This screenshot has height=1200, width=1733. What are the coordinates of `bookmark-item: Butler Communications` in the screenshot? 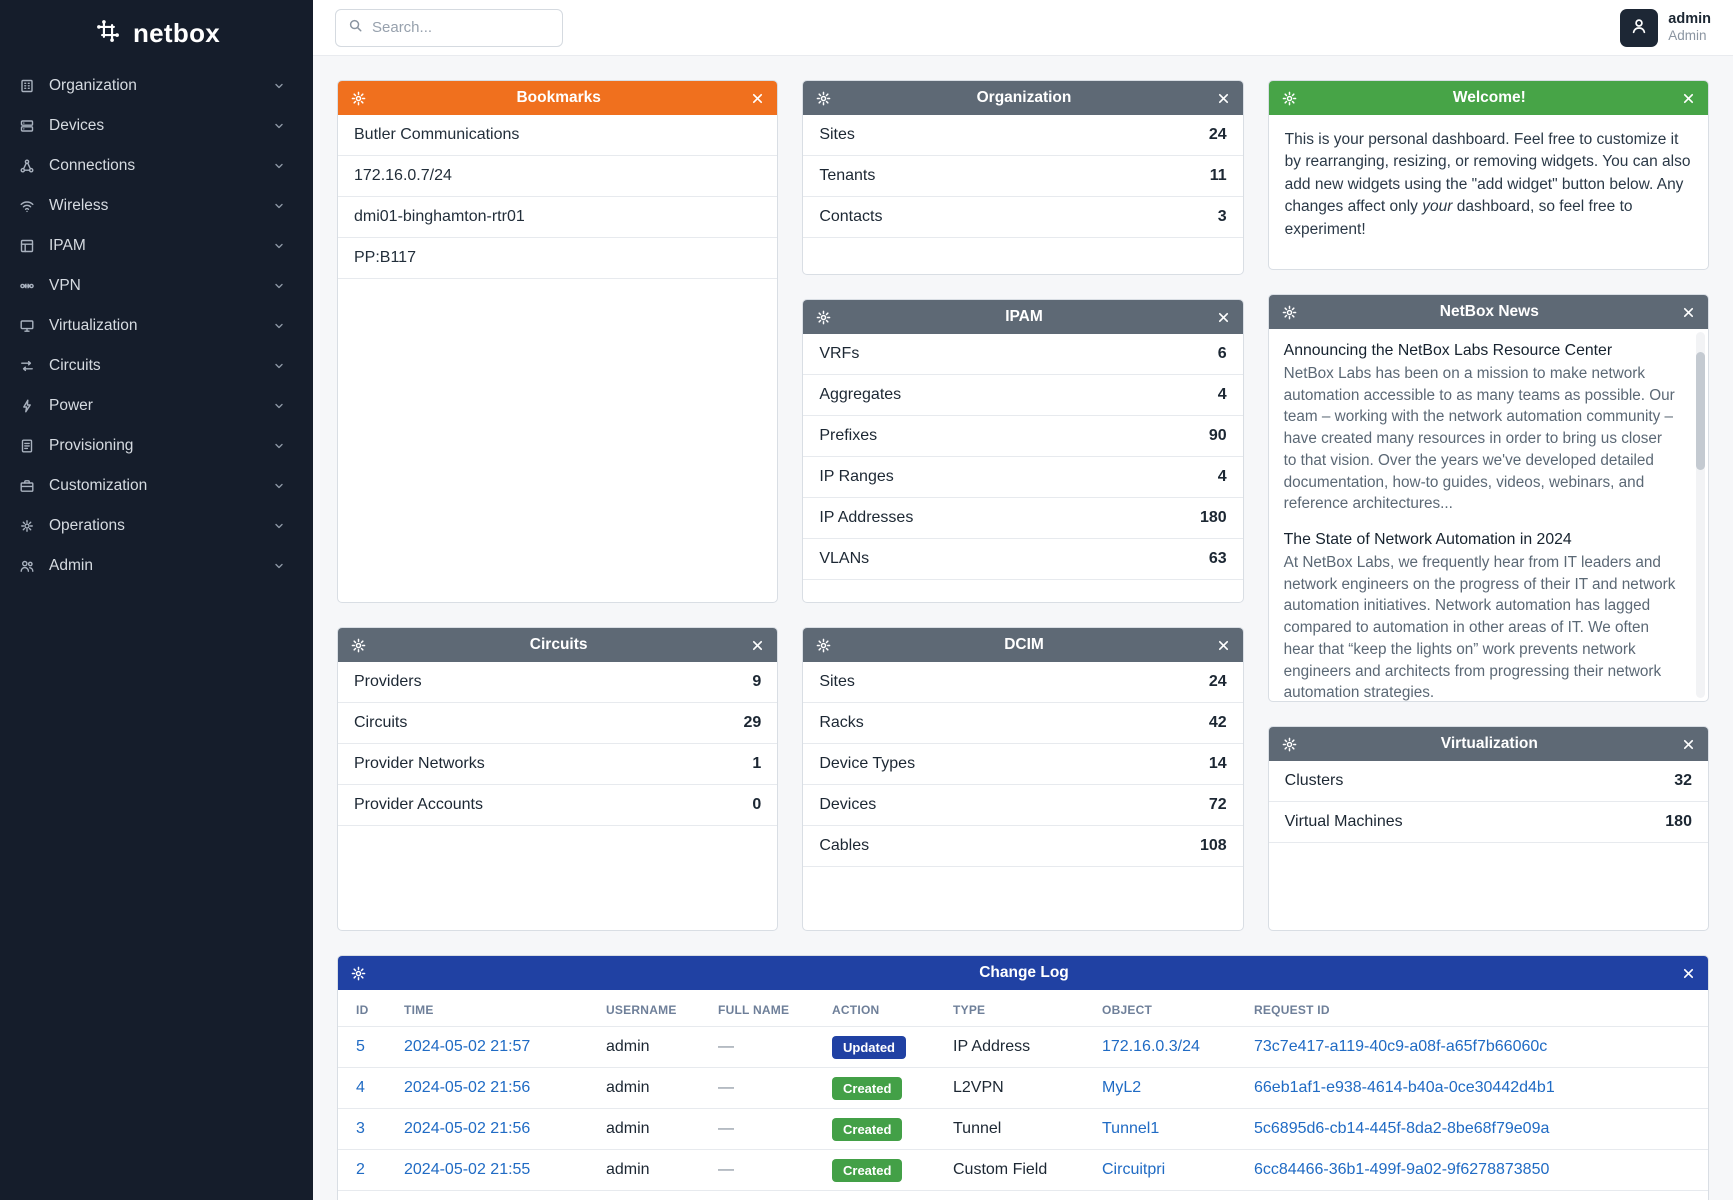 It's located at (558, 135).